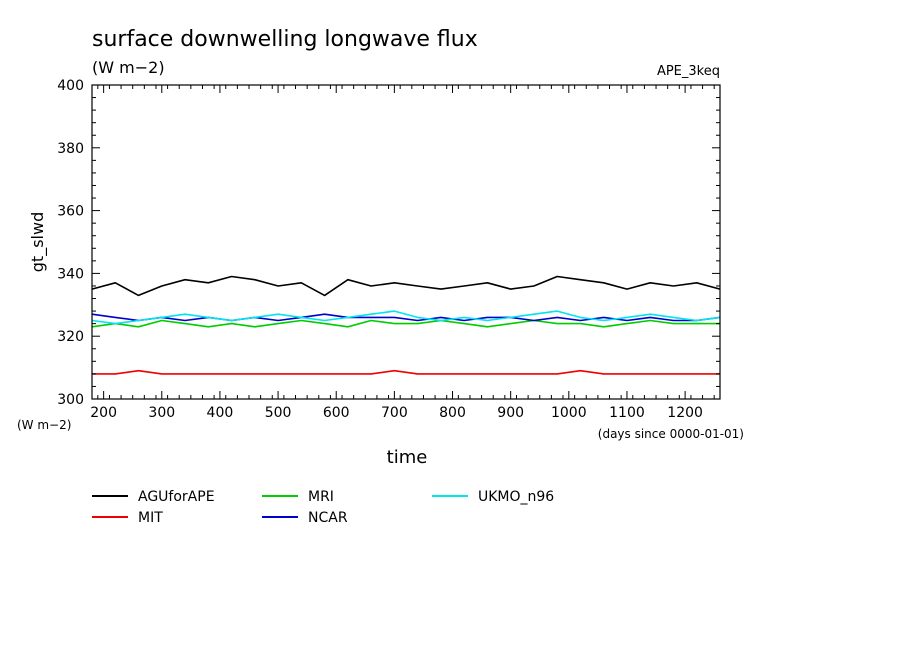 This screenshot has height=654, width=904. I want to click on series-line-ukmo-n96, so click(406, 317).